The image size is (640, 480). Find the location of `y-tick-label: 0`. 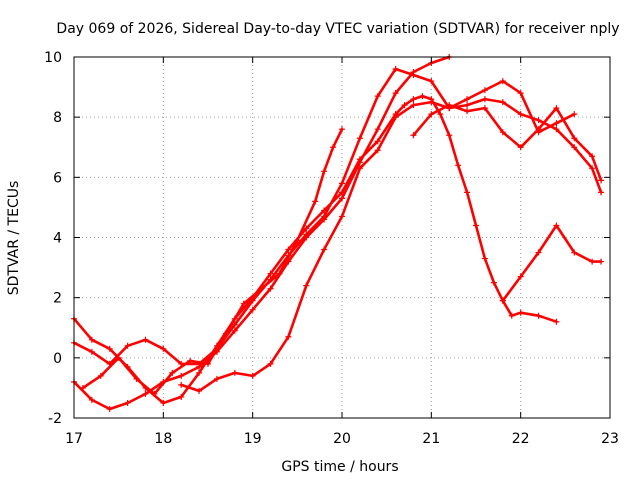

y-tick-label: 0 is located at coordinates (57, 359).